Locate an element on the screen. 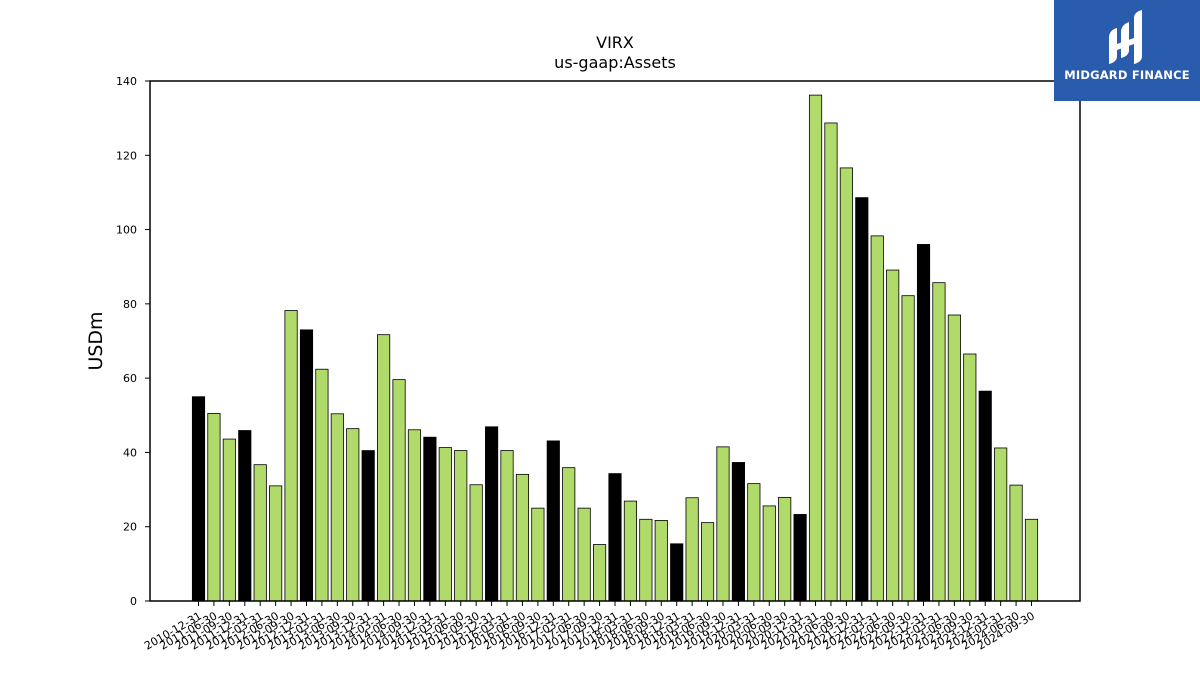  y-tick-label: 20 is located at coordinates (130, 527).